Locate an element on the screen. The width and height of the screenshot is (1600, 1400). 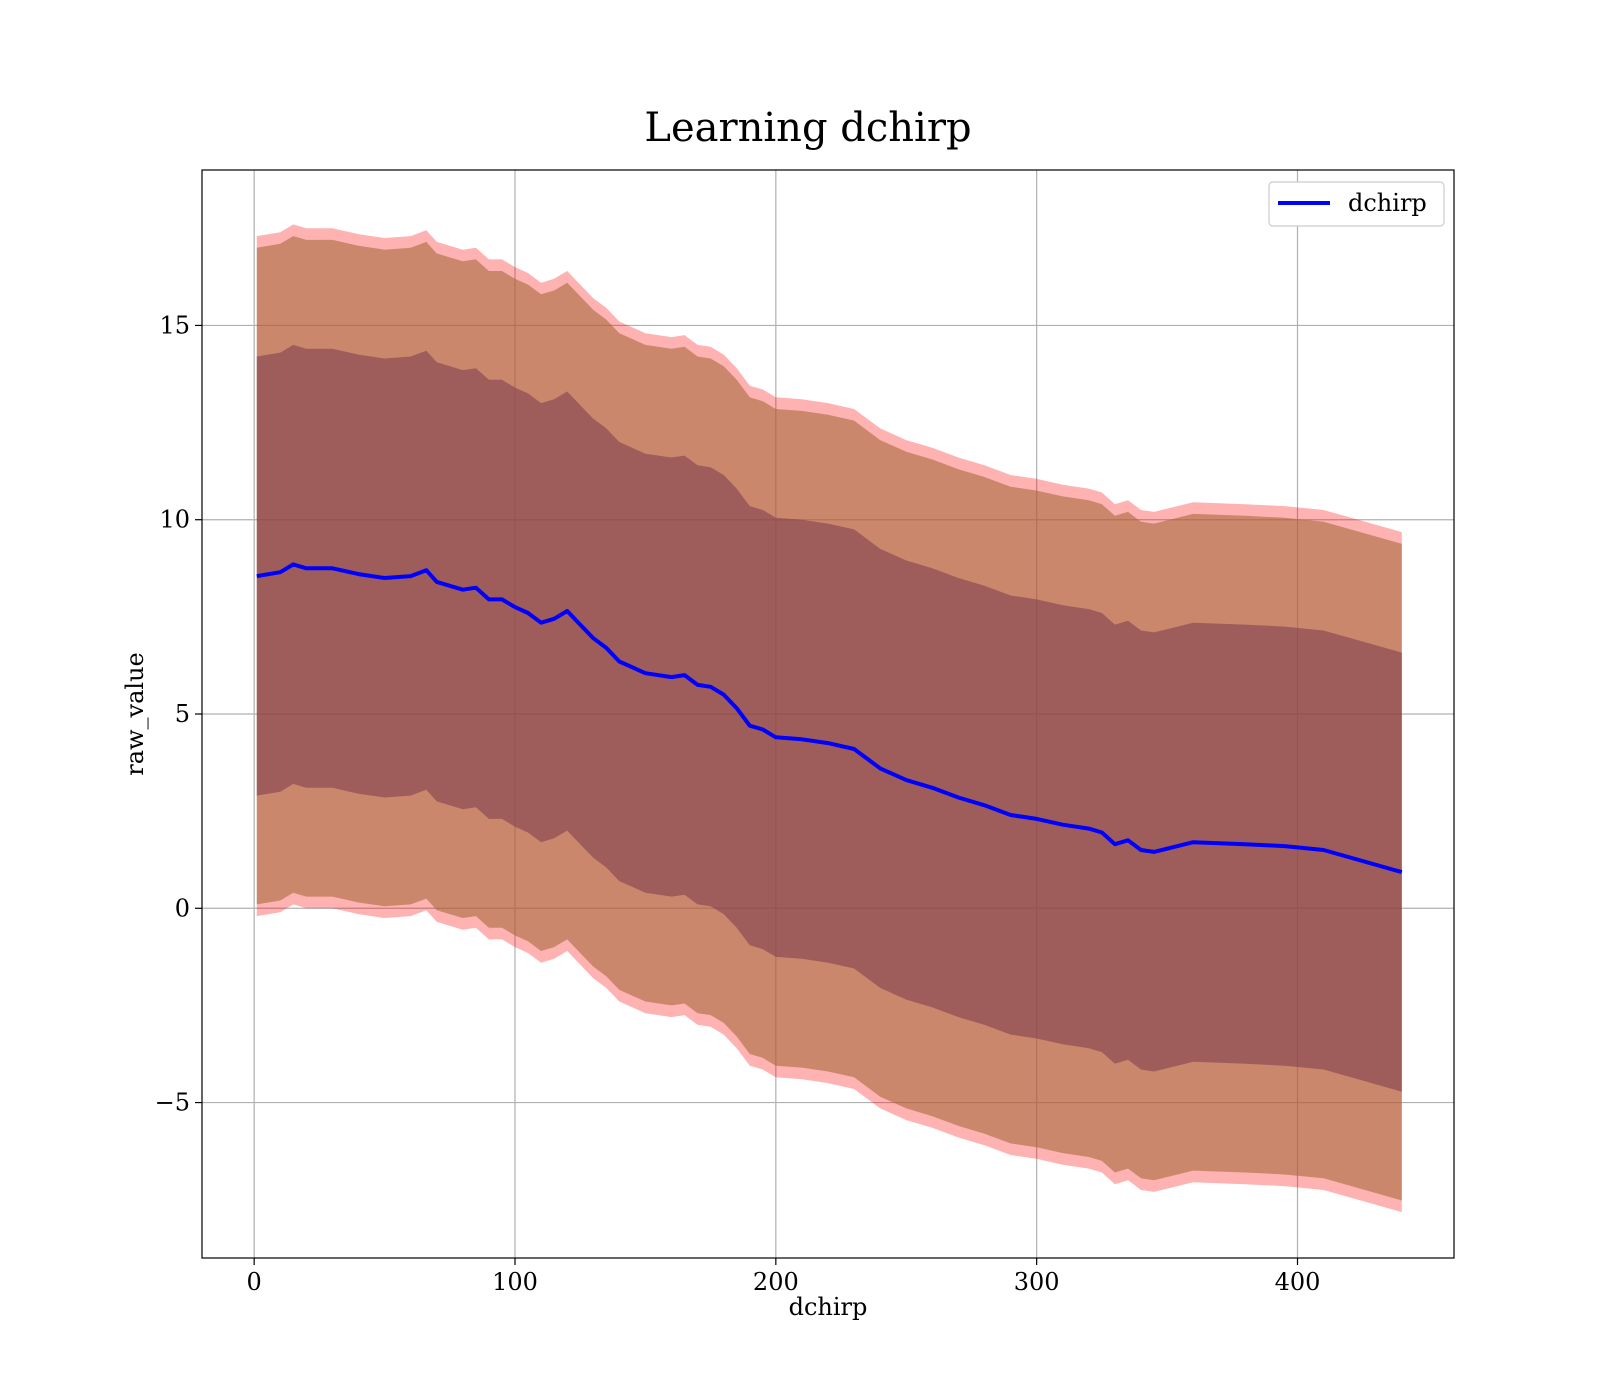
y-tick-label: 0 is located at coordinates (182, 908).